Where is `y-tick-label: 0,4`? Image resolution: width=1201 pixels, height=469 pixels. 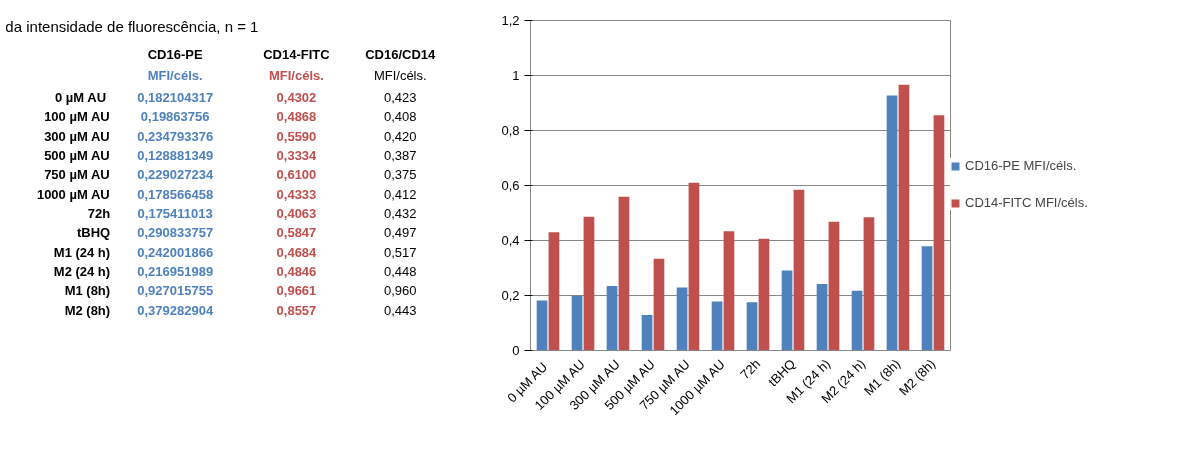
y-tick-label: 0,4 is located at coordinates (510, 240).